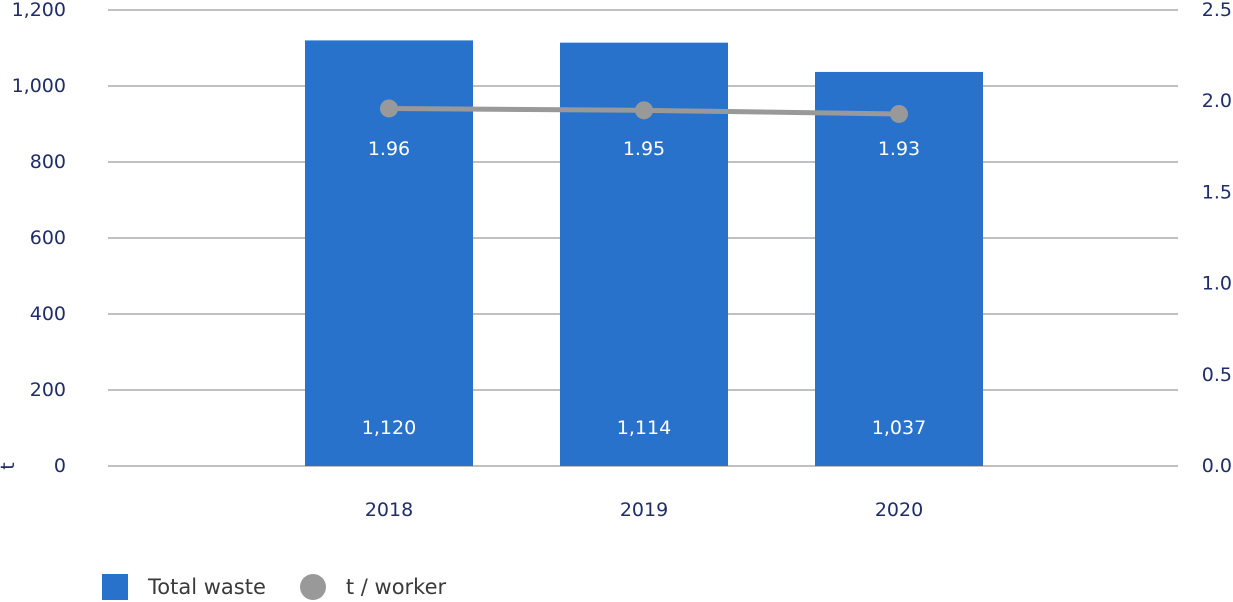 The height and width of the screenshot is (602, 1233). Describe the element at coordinates (48, 314) in the screenshot. I see `y-tick-label: 400` at that location.